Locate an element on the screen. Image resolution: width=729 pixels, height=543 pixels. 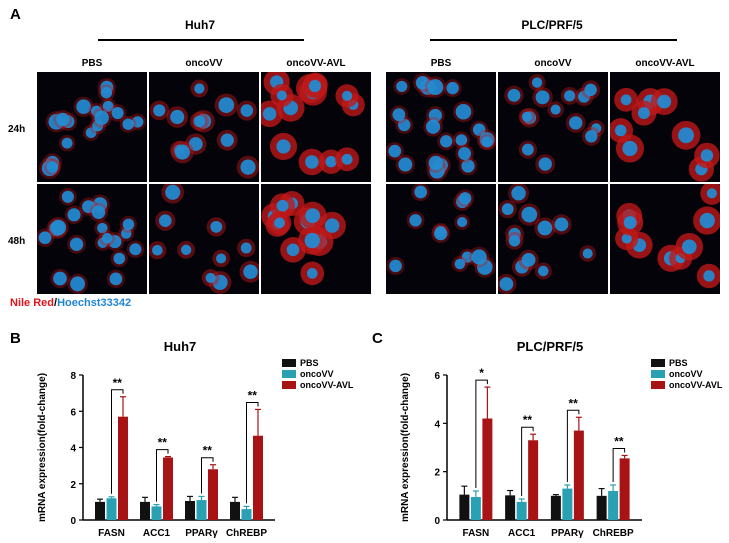
significance-label-plc-1: ** is located at coordinates (528, 420).